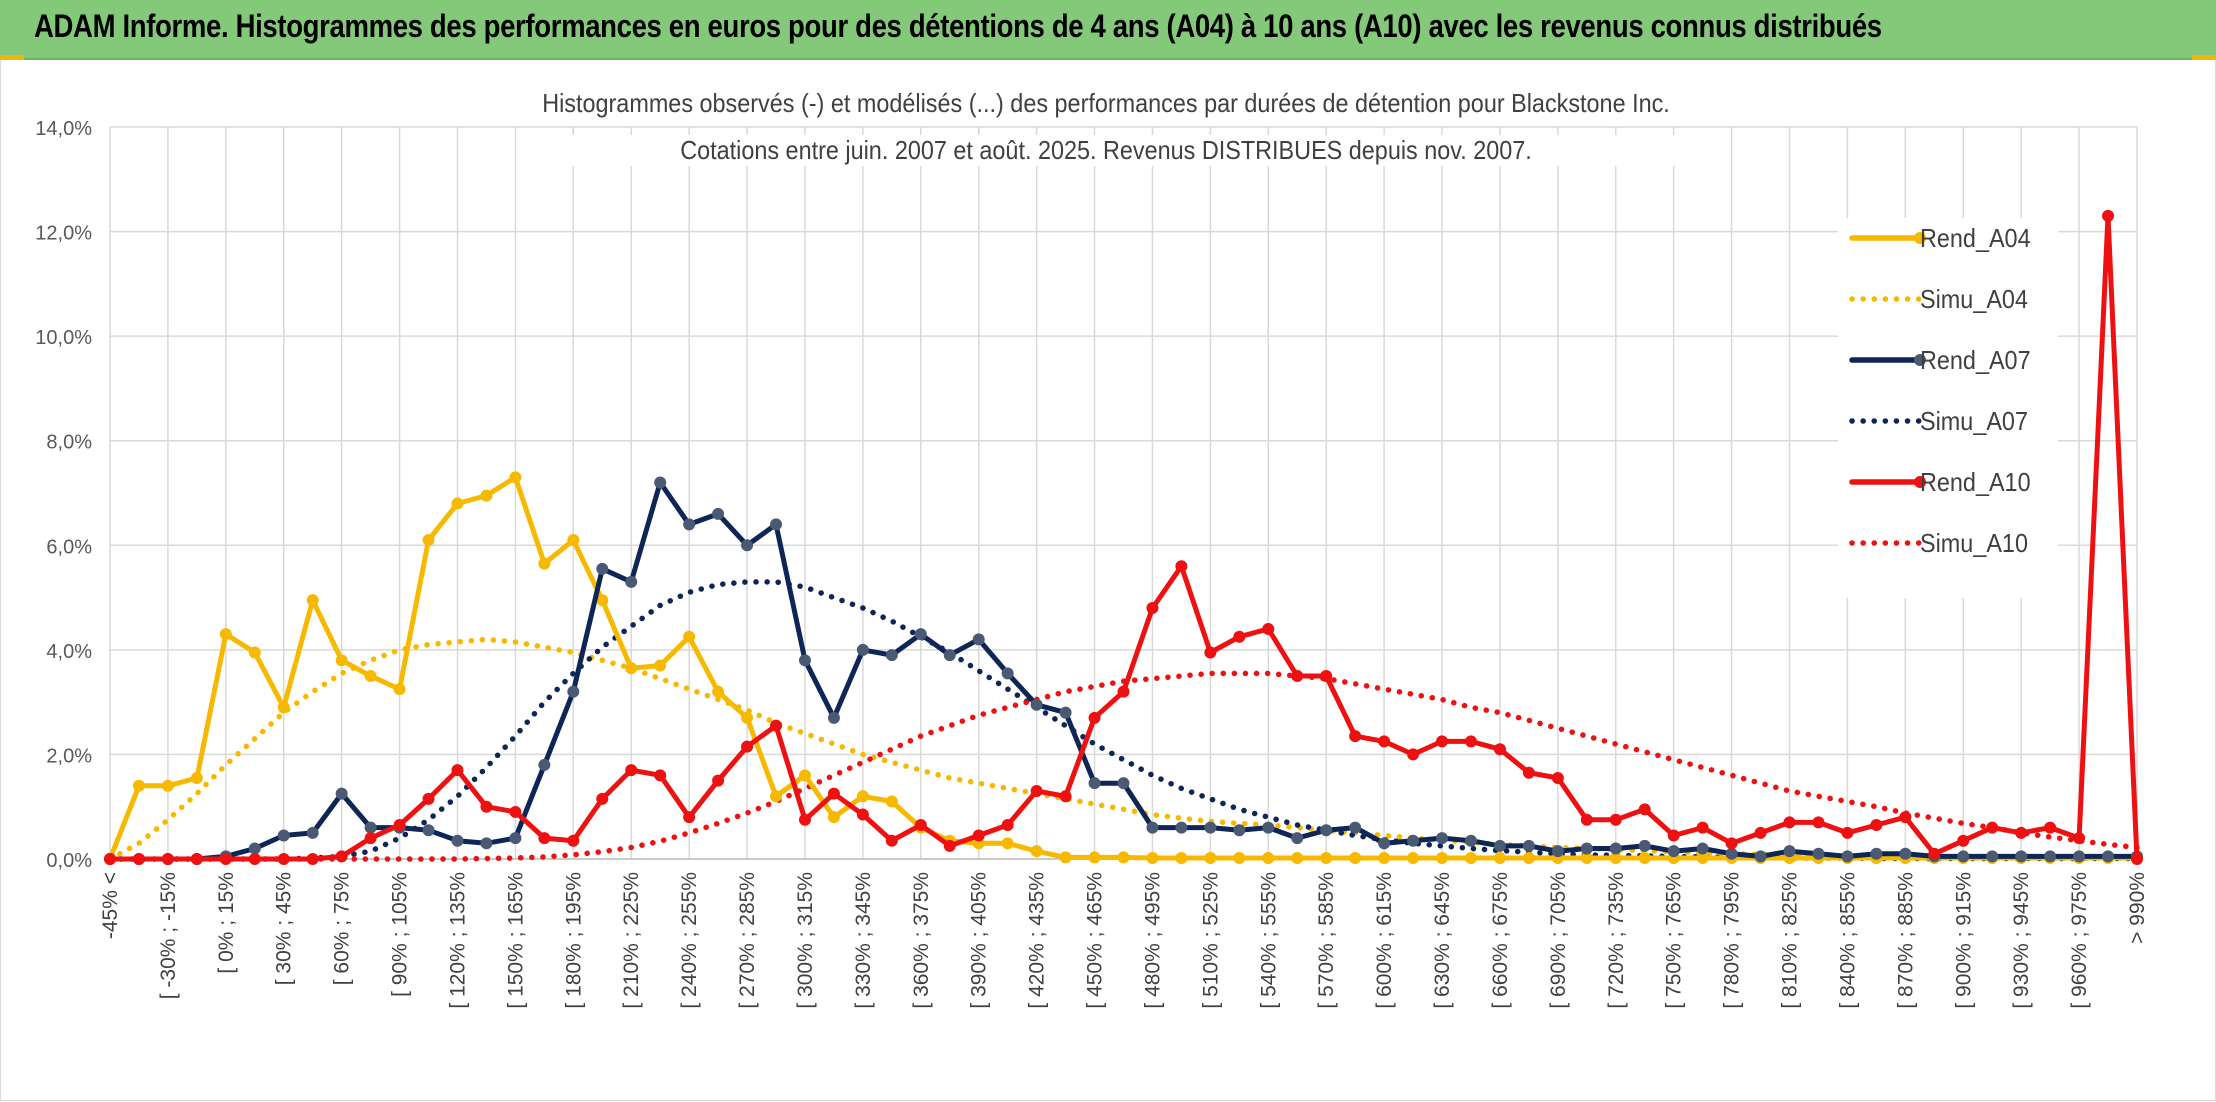  What do you see at coordinates (1975, 360) in the screenshot?
I see `legend-label: Rend_A07` at bounding box center [1975, 360].